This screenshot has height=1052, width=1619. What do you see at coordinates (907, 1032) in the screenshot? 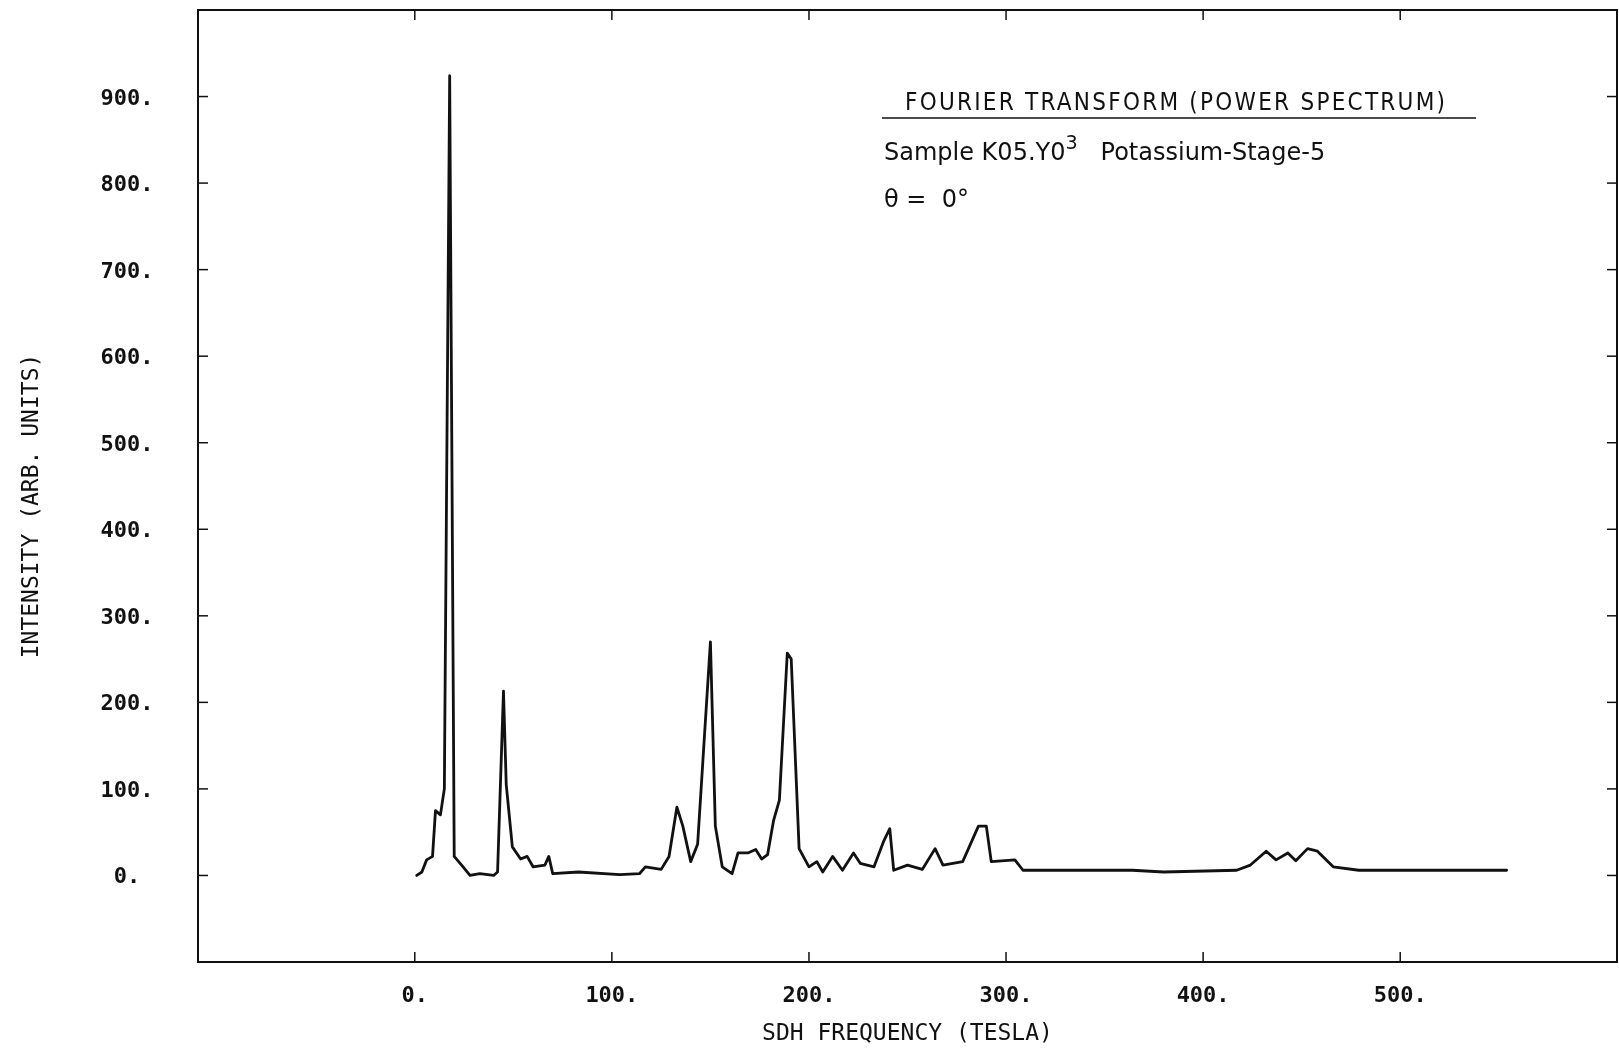
I see `x-axis-title: SDH FREQUENCY (TESLA)` at bounding box center [907, 1032].